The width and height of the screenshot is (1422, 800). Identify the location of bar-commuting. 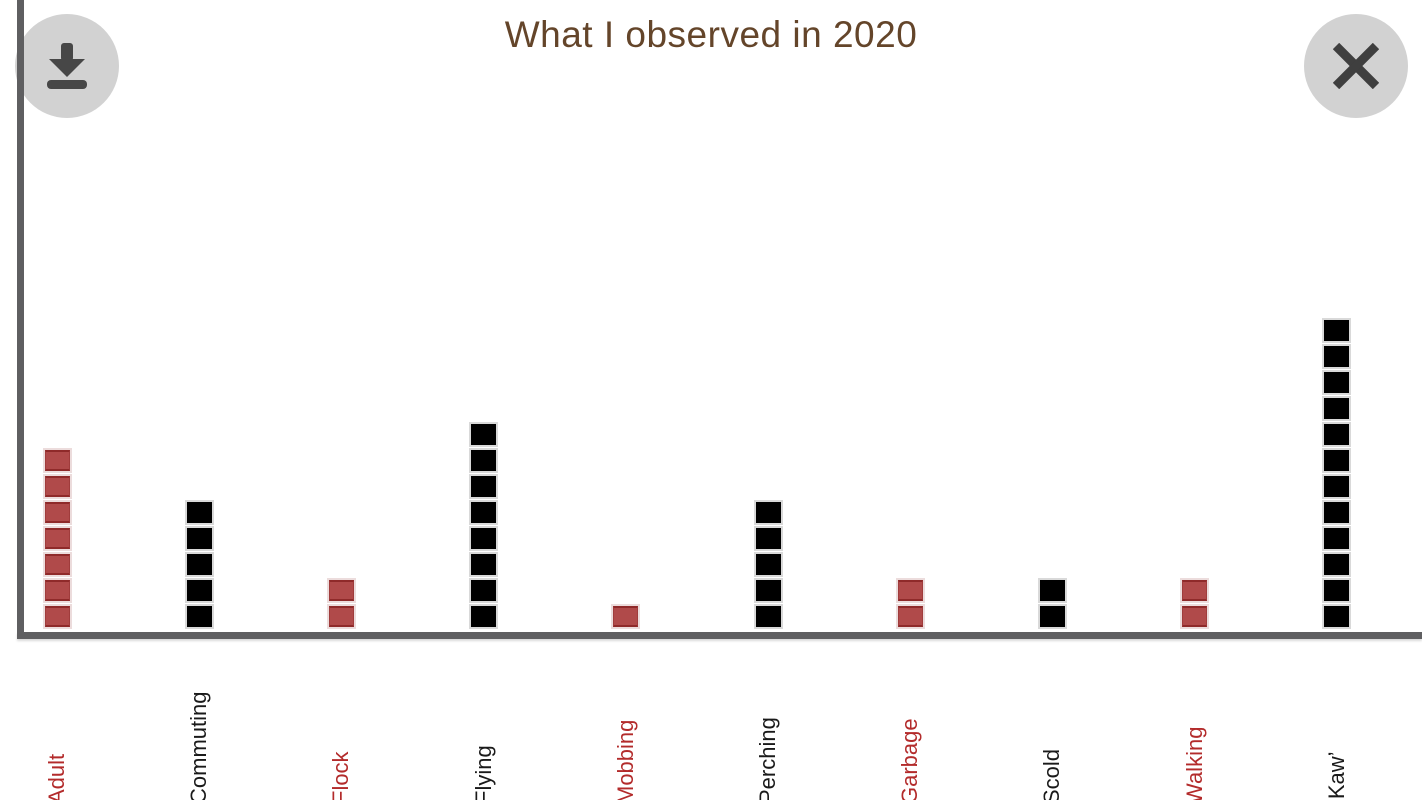
(199, 564).